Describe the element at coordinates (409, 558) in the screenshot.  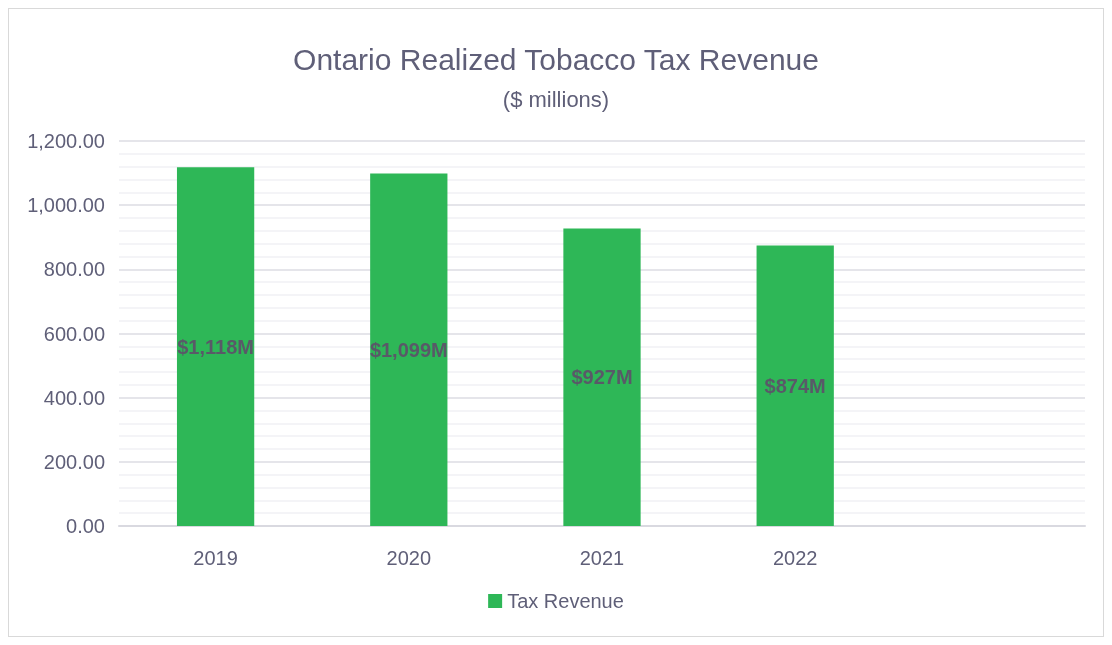
I see `x-tick-label: 2020` at that location.